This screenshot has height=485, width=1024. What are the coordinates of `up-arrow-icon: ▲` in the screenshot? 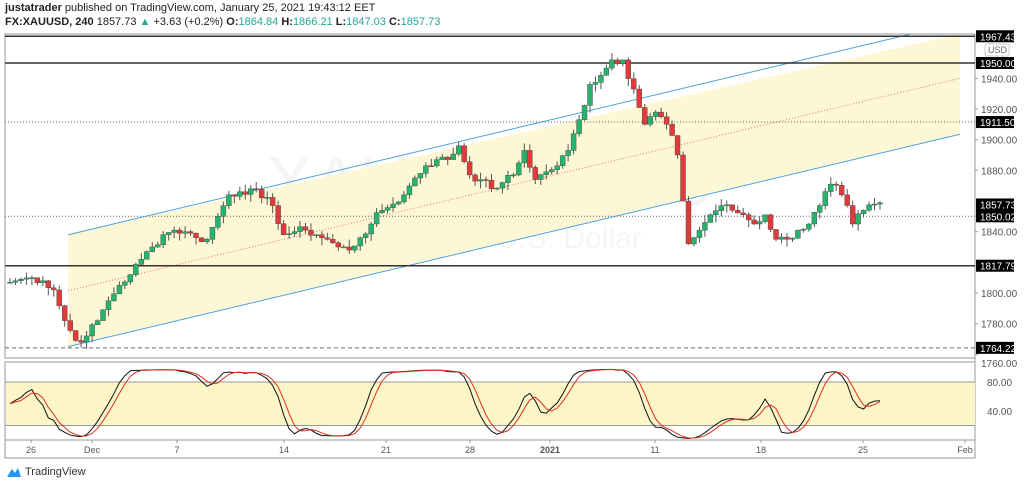 It's located at (145, 22).